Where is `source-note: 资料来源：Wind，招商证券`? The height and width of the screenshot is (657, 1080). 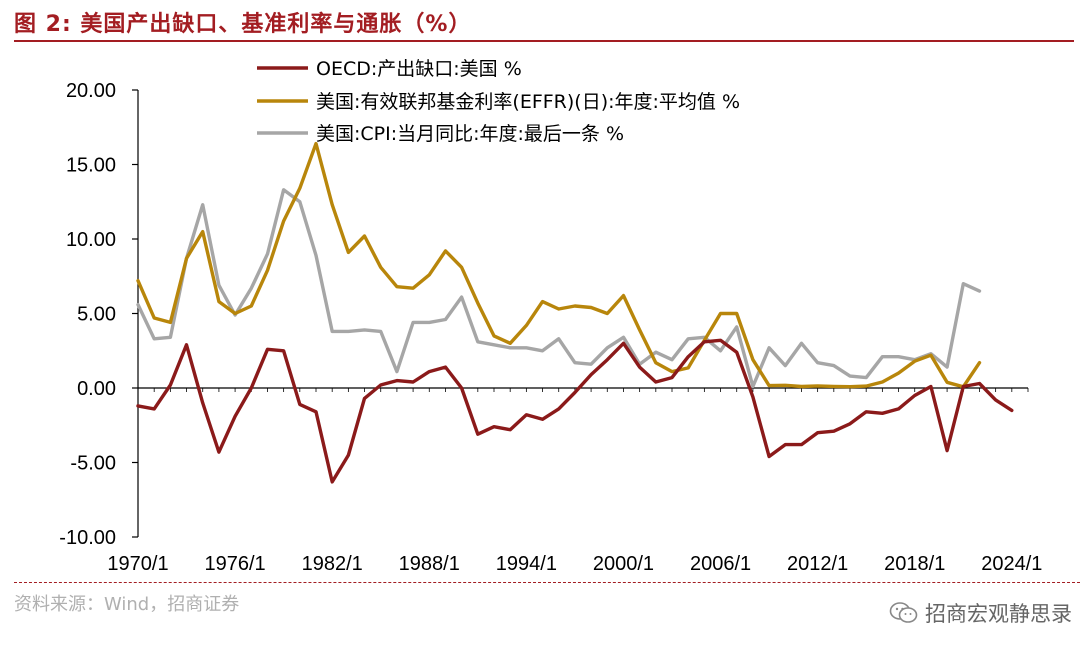 source-note: 资料来源：Wind，招商证券 is located at coordinates (127, 604).